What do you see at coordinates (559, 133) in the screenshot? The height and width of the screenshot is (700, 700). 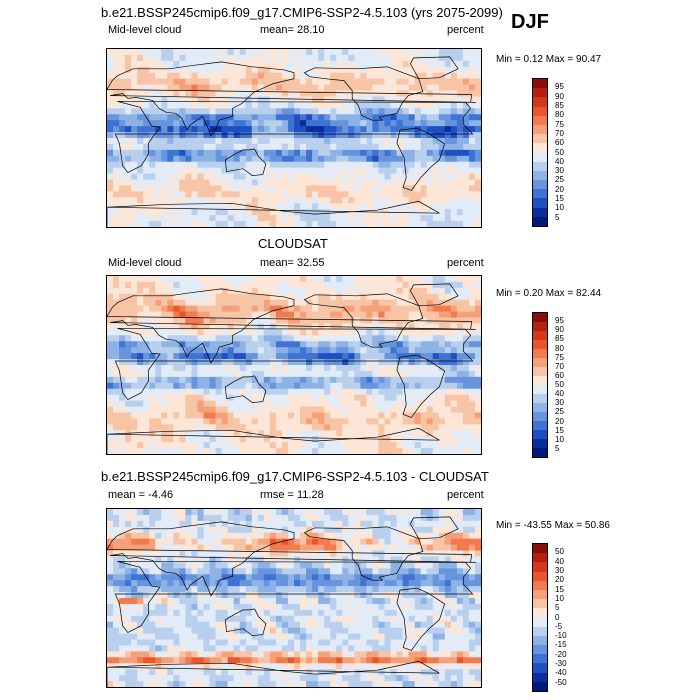 I see `colorbar-tick-label: 70` at bounding box center [559, 133].